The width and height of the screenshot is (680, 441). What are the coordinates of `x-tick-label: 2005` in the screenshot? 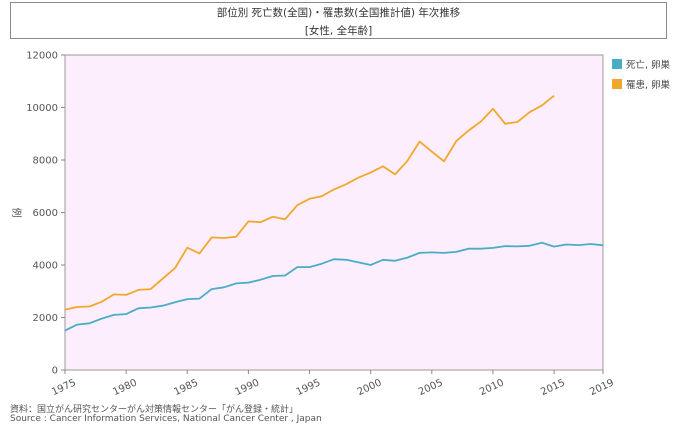 It's located at (431, 387).